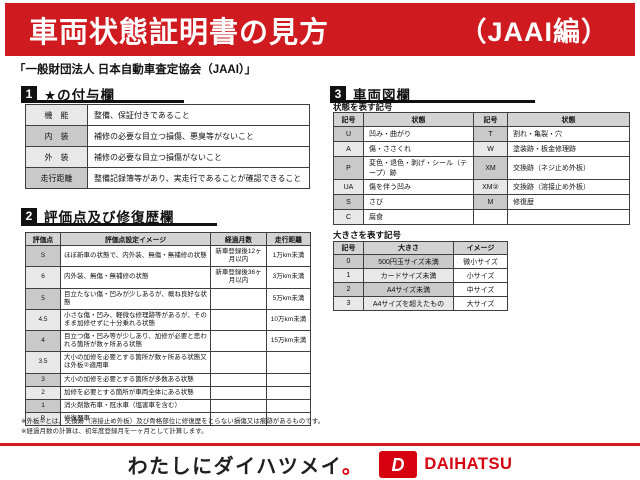 This screenshot has width=640, height=480. I want to click on table-cell: 凹み・曲がり, so click(418, 134).